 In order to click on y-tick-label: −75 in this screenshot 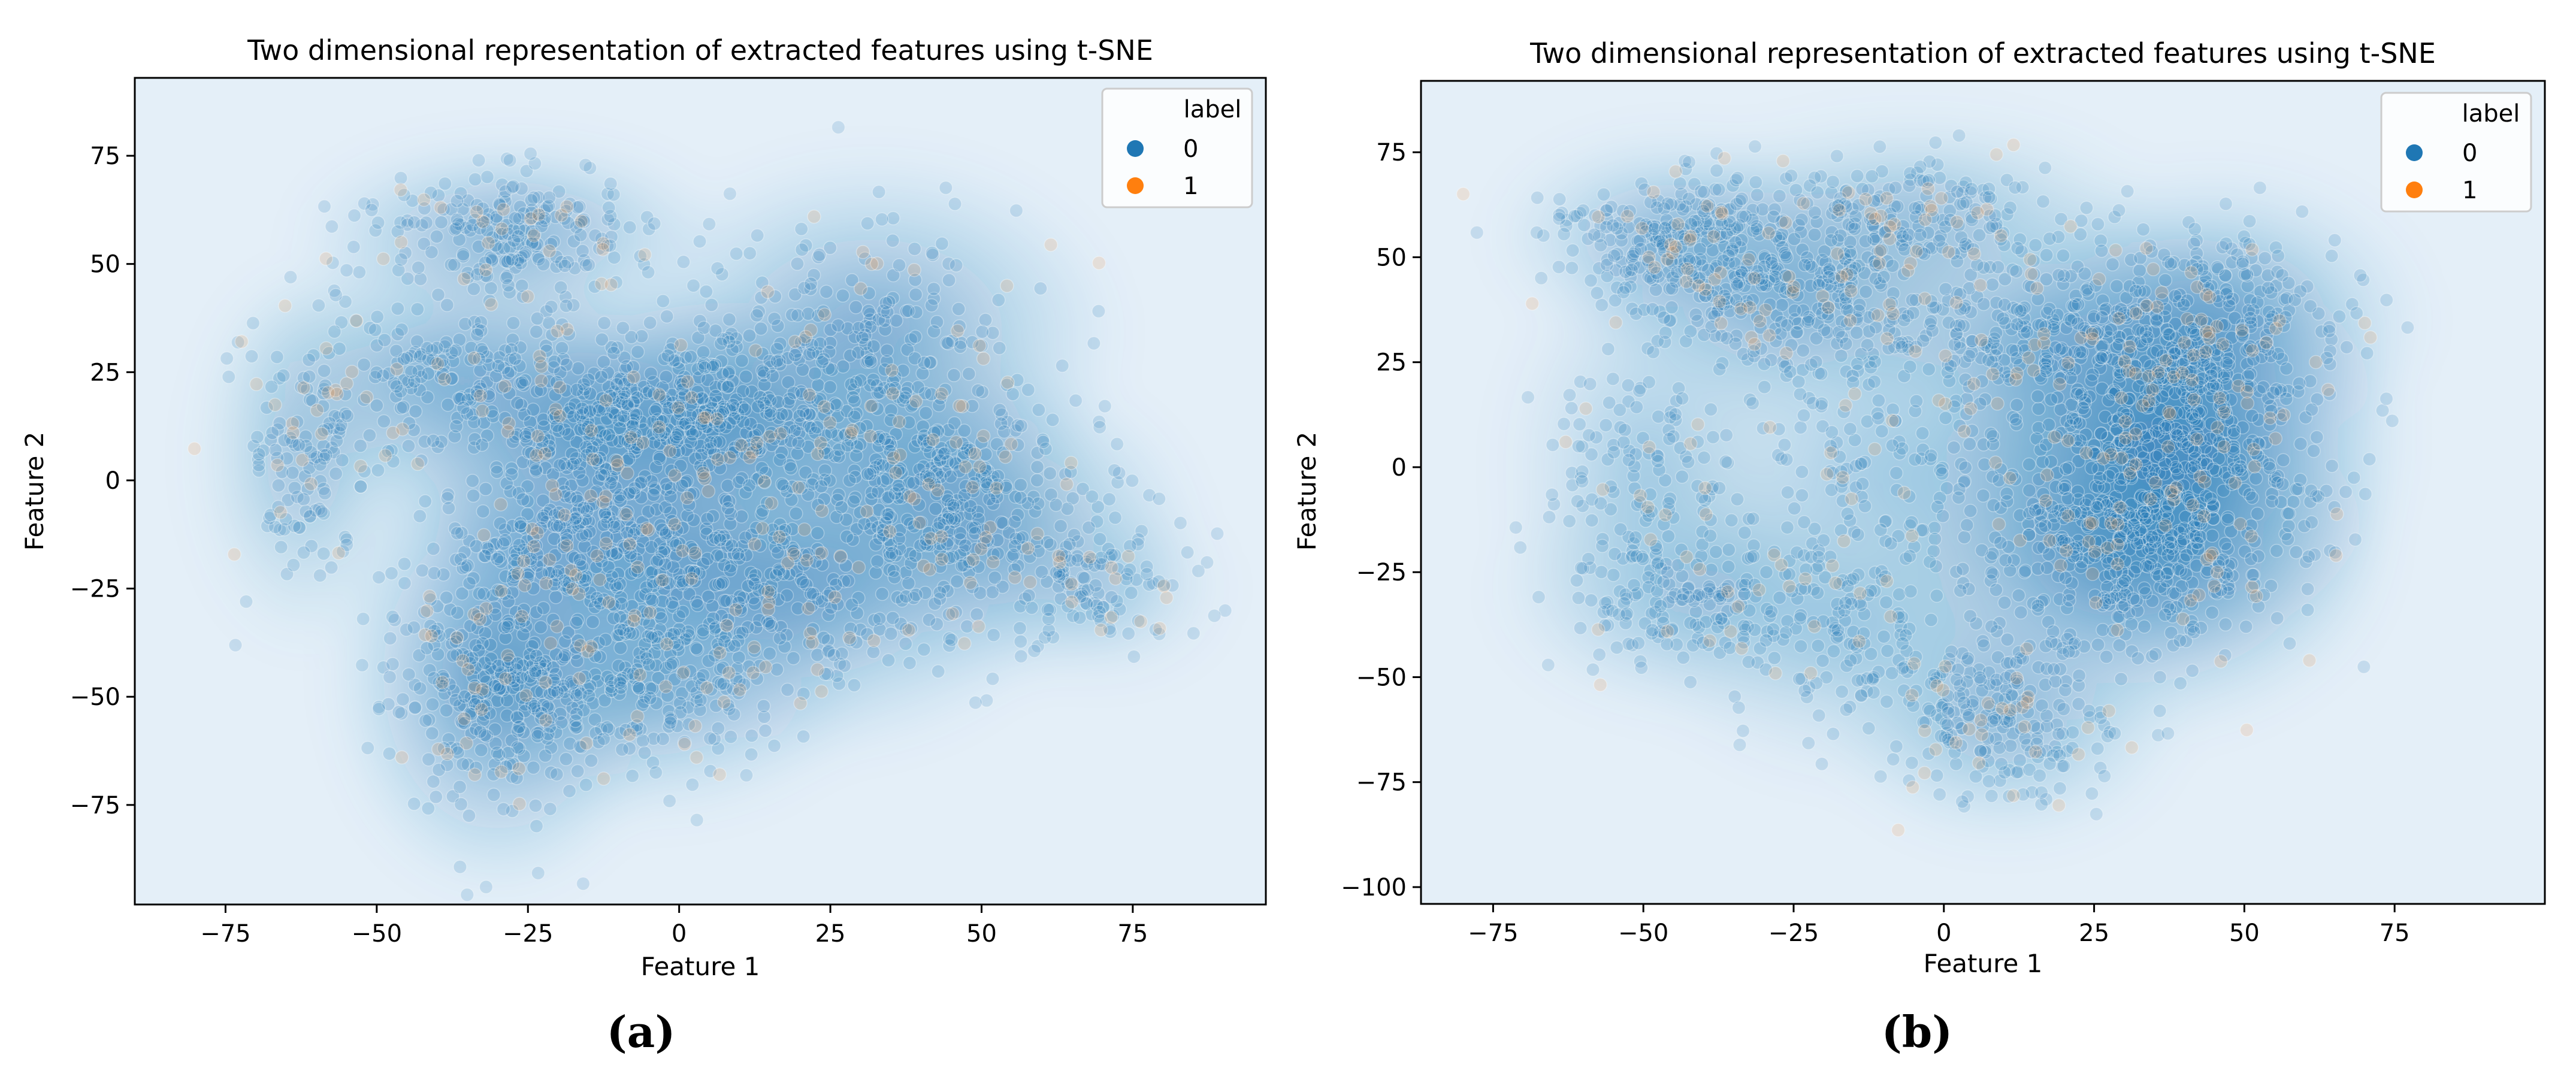, I will do `click(95, 805)`.